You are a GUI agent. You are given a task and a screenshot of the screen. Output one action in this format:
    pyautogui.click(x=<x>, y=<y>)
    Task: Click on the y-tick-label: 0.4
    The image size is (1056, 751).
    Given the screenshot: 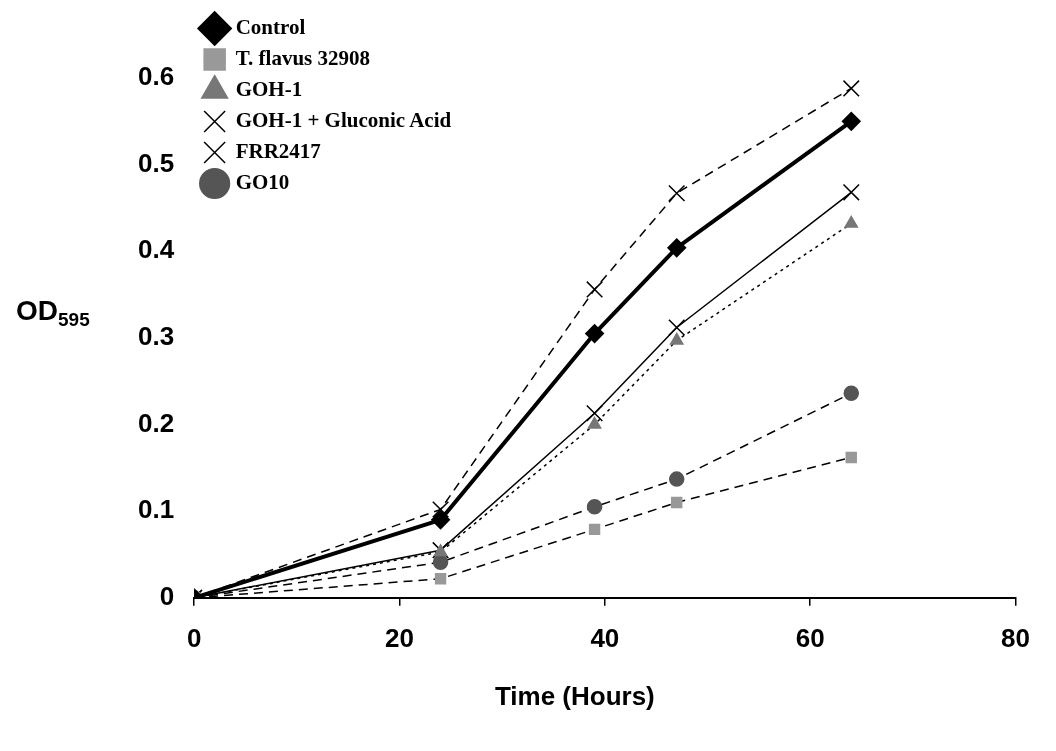 What is the action you would take?
    pyautogui.click(x=156, y=249)
    